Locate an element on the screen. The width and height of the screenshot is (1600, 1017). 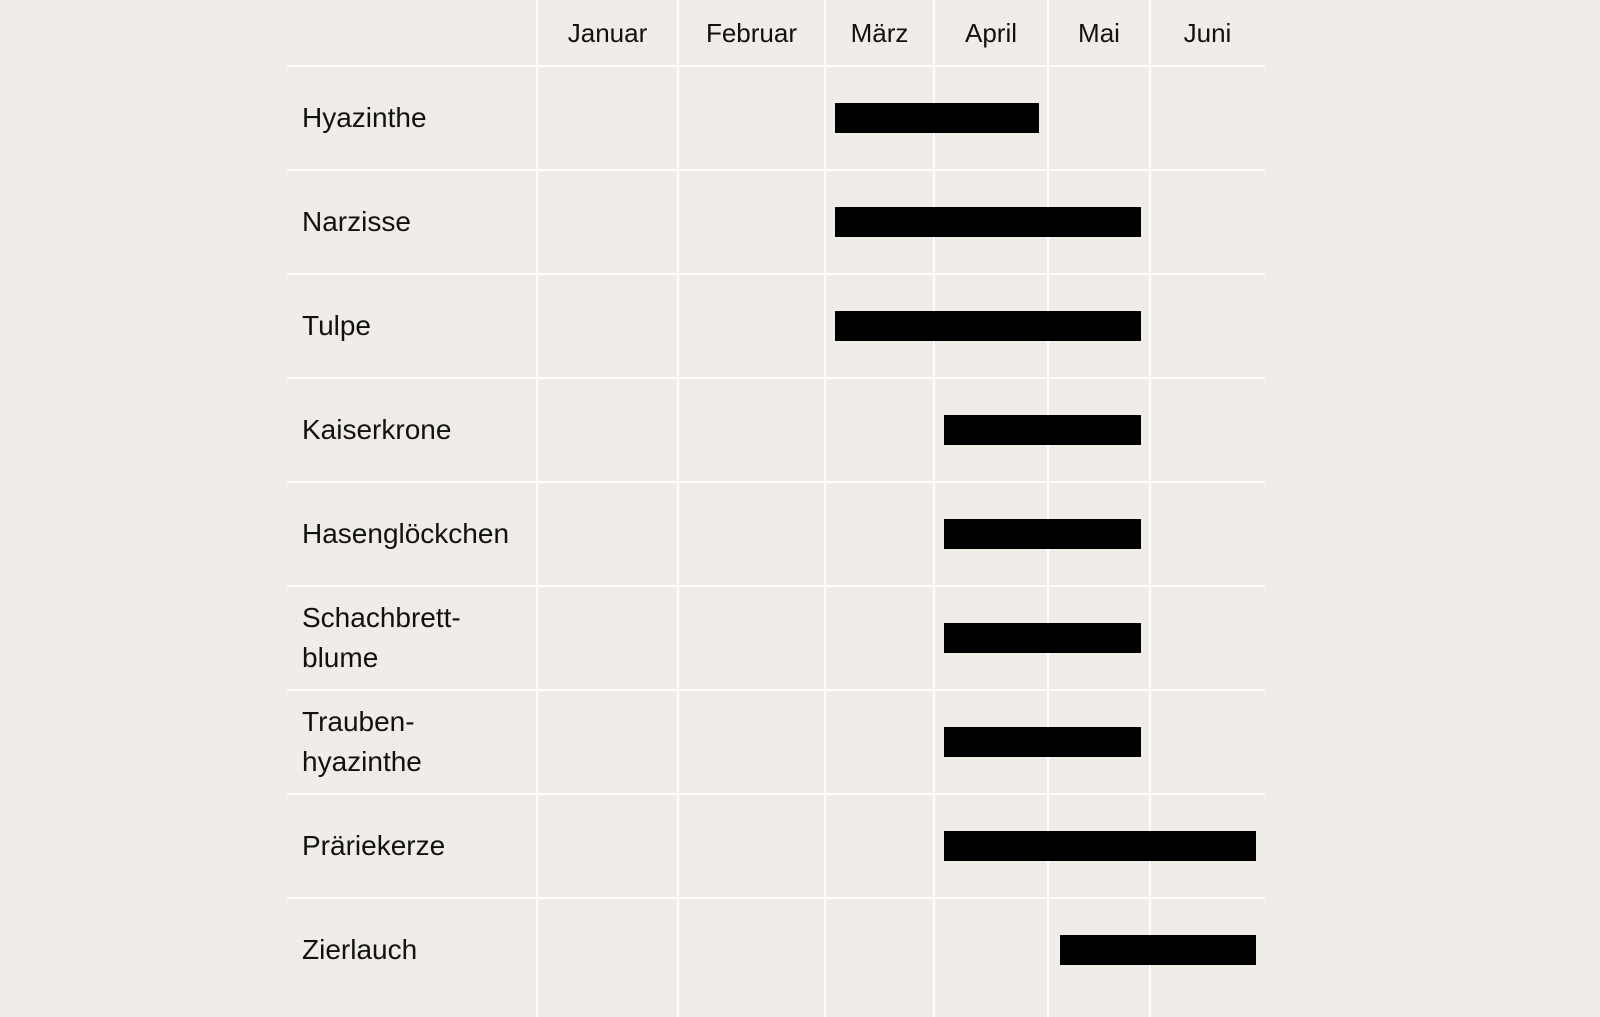
row-label-line: Kaiserkrone is located at coordinates (377, 429).